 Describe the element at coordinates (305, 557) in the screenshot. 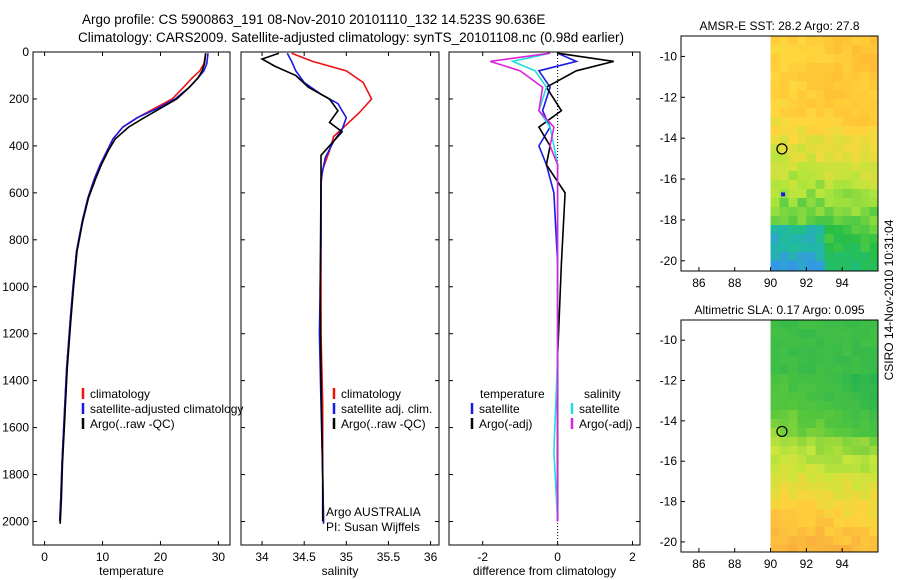

I see `x-tick-label: 34.5` at that location.